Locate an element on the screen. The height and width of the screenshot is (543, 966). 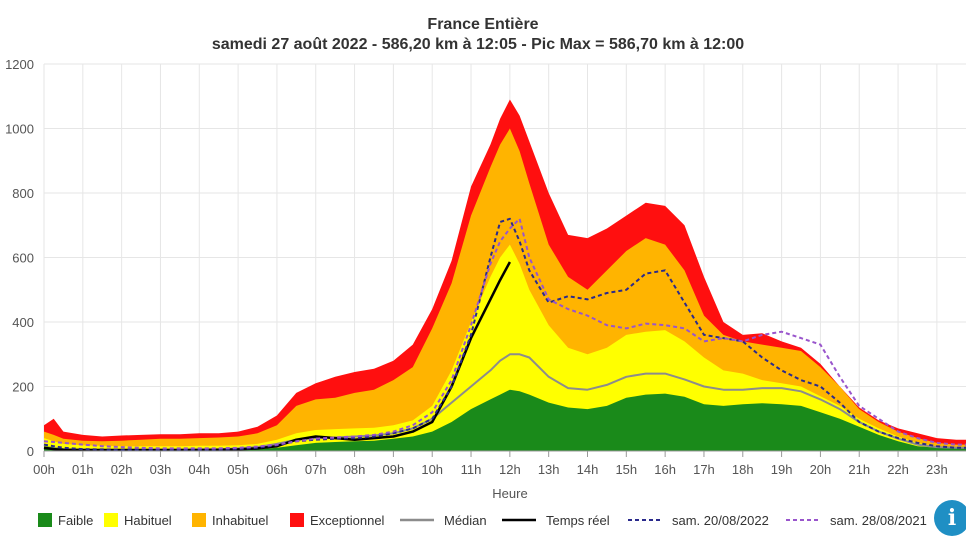
legend-label: sam. 28/08/2021 is located at coordinates (878, 520).